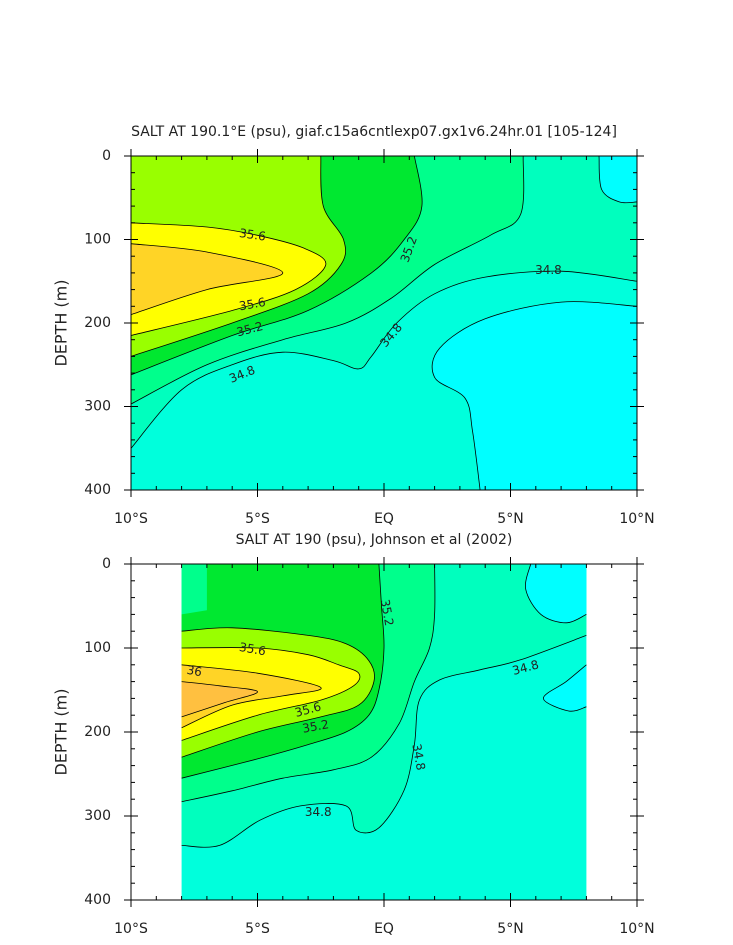 This screenshot has width=733, height=945. Describe the element at coordinates (374, 540) in the screenshot. I see `chart-title: SALT AT 190 (psu), Johnson et al (2002)` at that location.